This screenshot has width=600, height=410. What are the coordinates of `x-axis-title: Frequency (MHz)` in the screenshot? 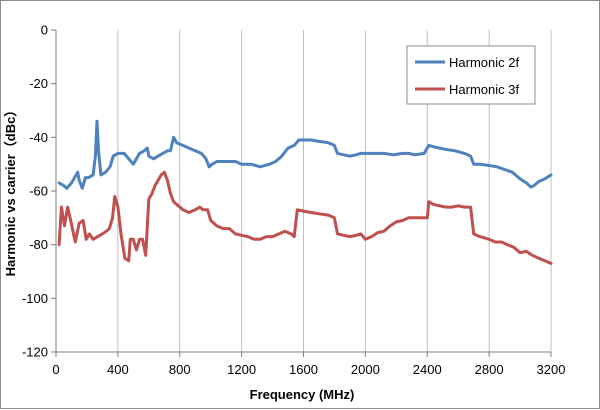 It's located at (302, 394).